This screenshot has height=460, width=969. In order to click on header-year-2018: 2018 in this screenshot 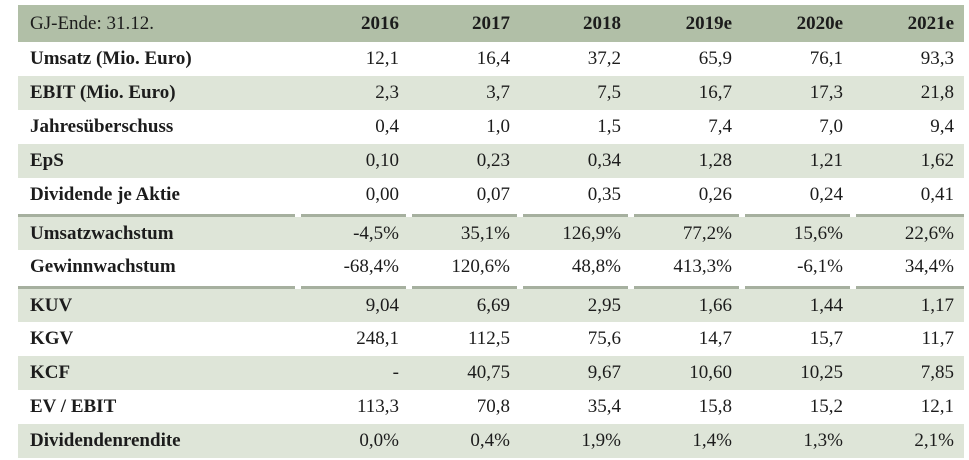, I will do `click(575, 23)`.